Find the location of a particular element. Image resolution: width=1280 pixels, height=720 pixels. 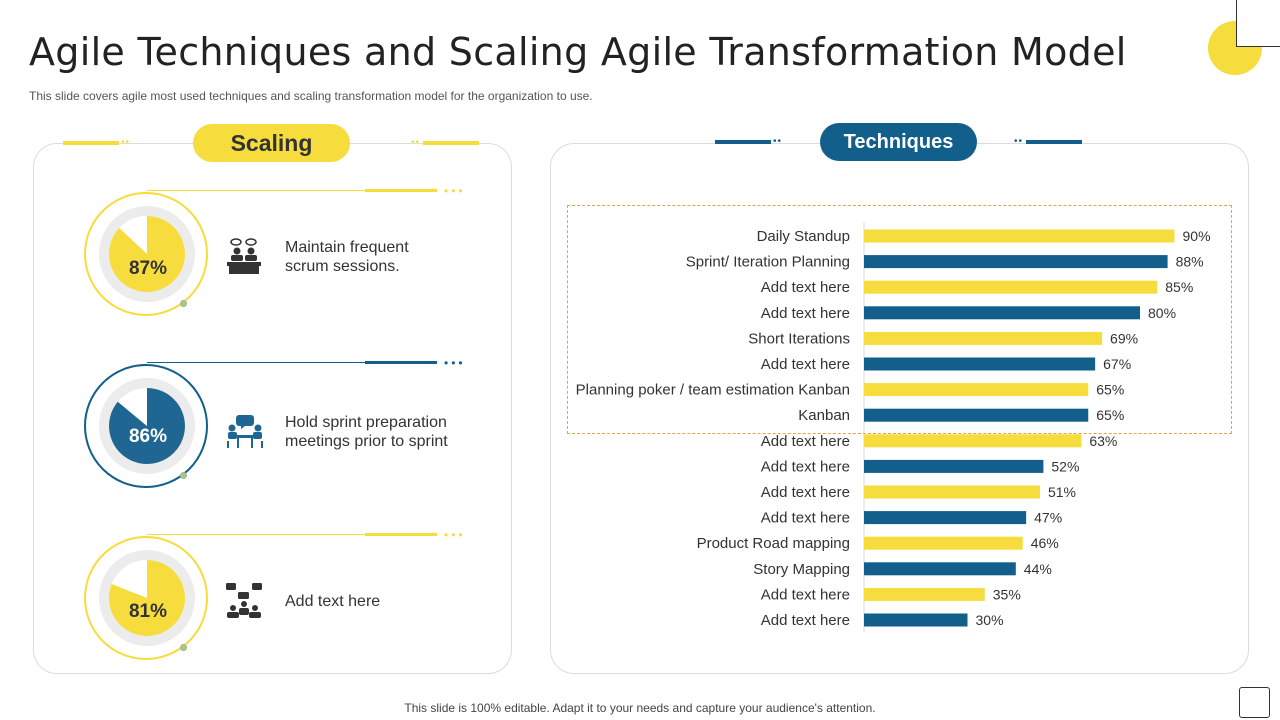

techniques-deco-dots-right: •• is located at coordinates (1019, 141).